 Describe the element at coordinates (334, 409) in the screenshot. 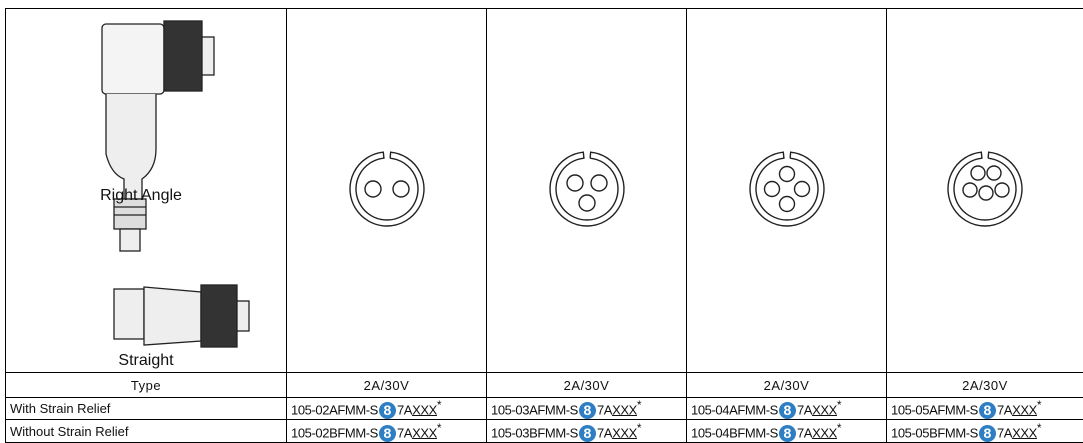

I see `part-prefix: 105-02AFMM-S` at that location.